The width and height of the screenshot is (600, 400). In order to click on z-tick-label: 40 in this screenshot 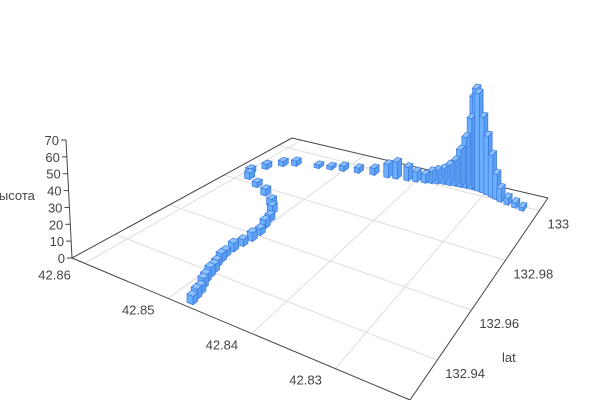, I will do `click(54, 191)`.